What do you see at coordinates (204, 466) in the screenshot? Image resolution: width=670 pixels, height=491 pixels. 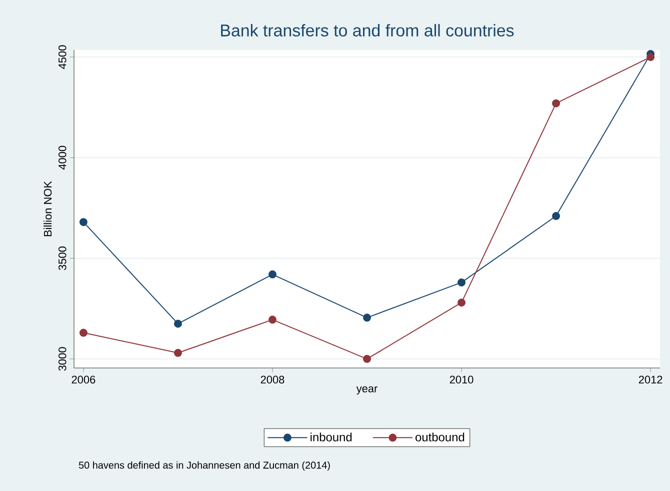 I see `text: 50 havens defined as in Johannesen and Zucman (2014)` at bounding box center [204, 466].